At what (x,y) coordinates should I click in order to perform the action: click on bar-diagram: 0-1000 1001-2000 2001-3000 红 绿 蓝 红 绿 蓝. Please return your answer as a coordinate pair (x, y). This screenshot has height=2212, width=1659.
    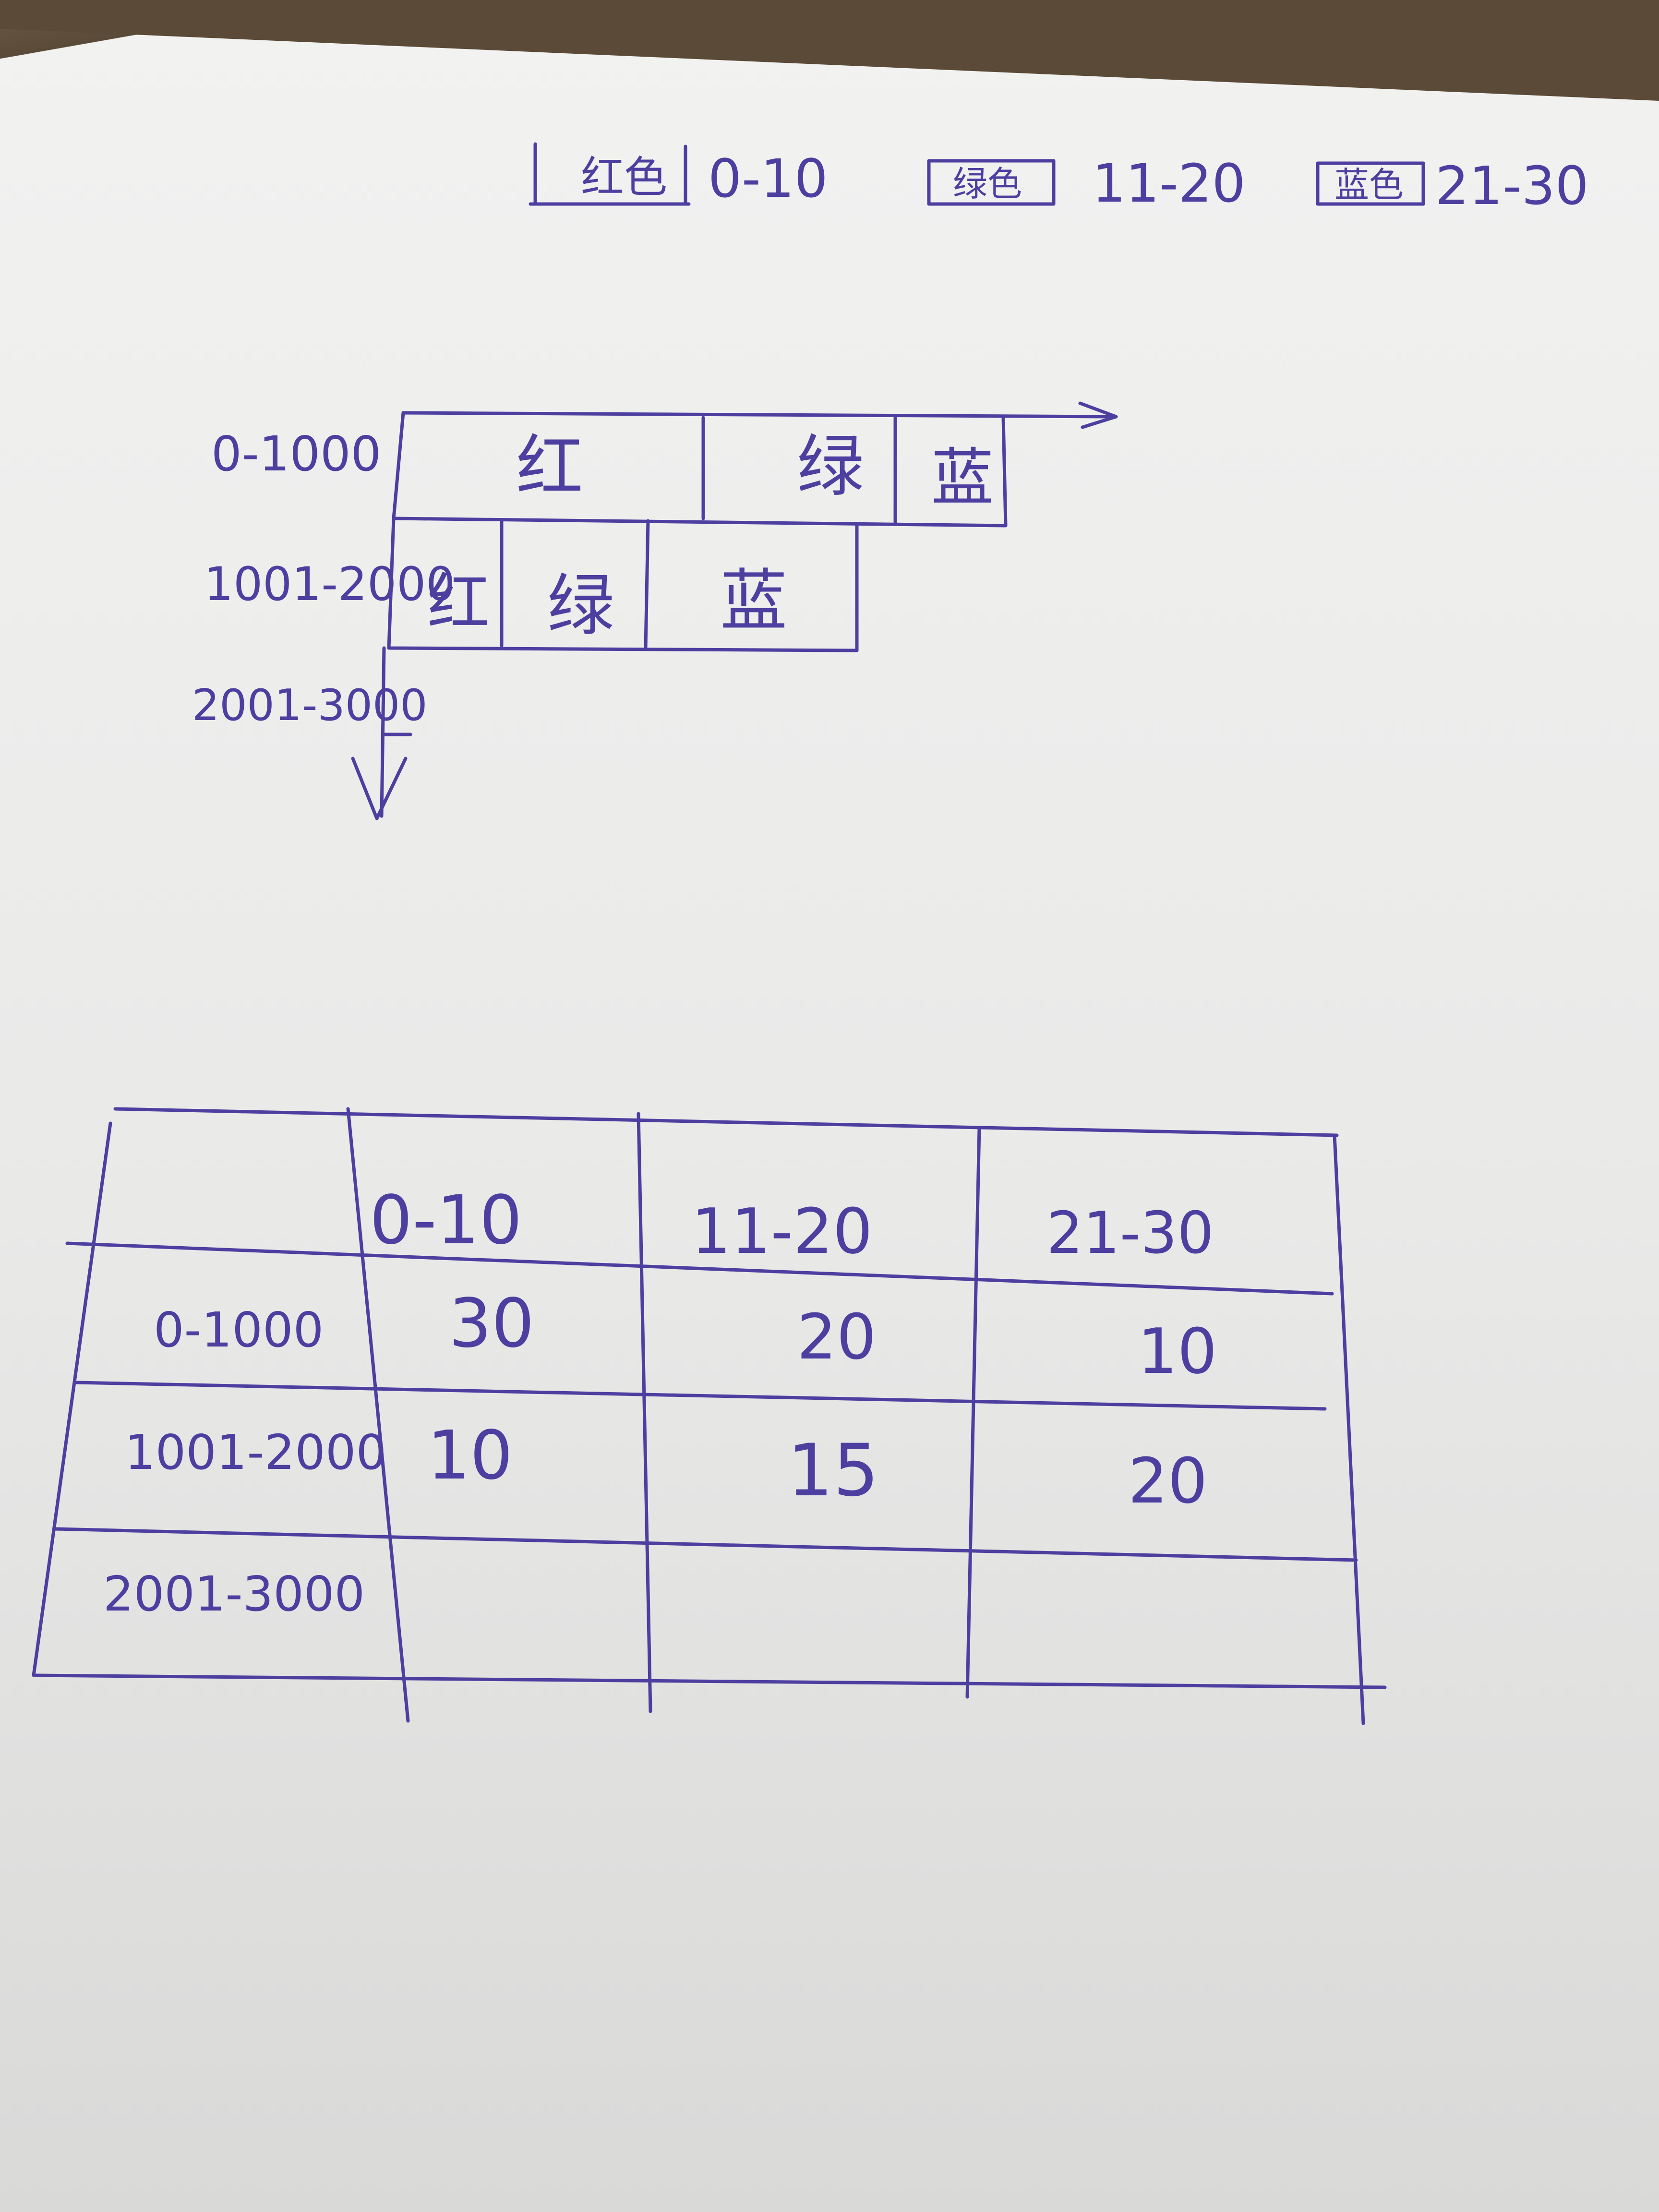
    Looking at the image, I should click on (655, 611).